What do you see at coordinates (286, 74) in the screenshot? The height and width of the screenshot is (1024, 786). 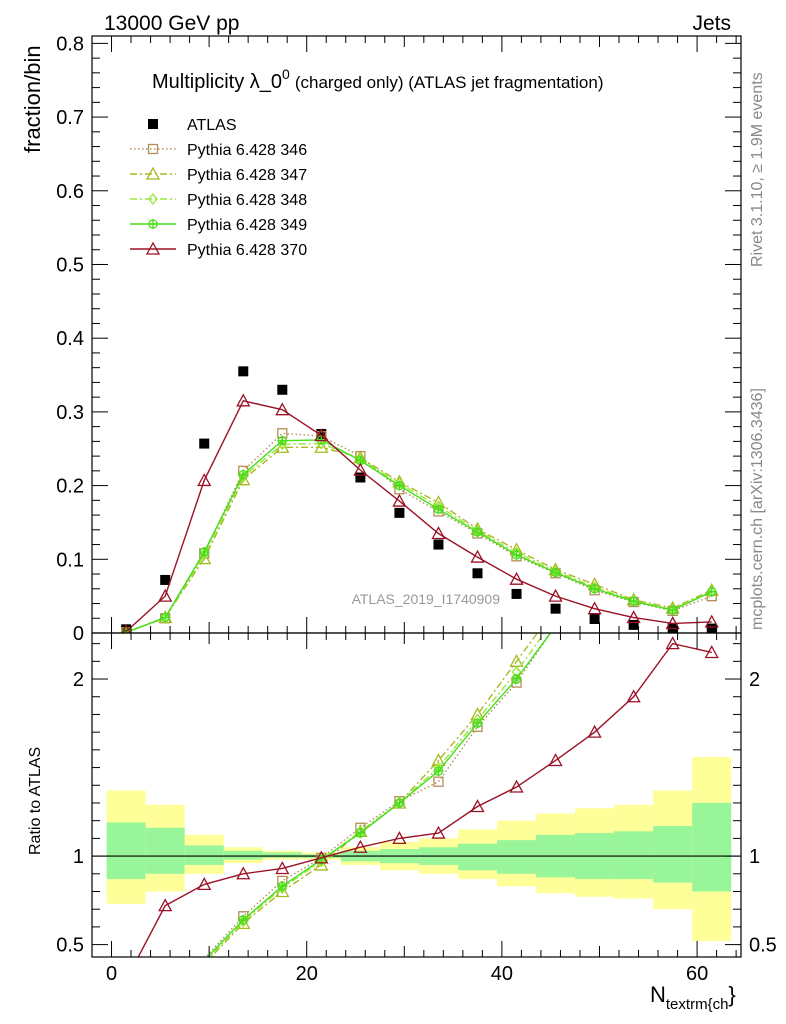 I see `chart-title-sup: 0` at bounding box center [286, 74].